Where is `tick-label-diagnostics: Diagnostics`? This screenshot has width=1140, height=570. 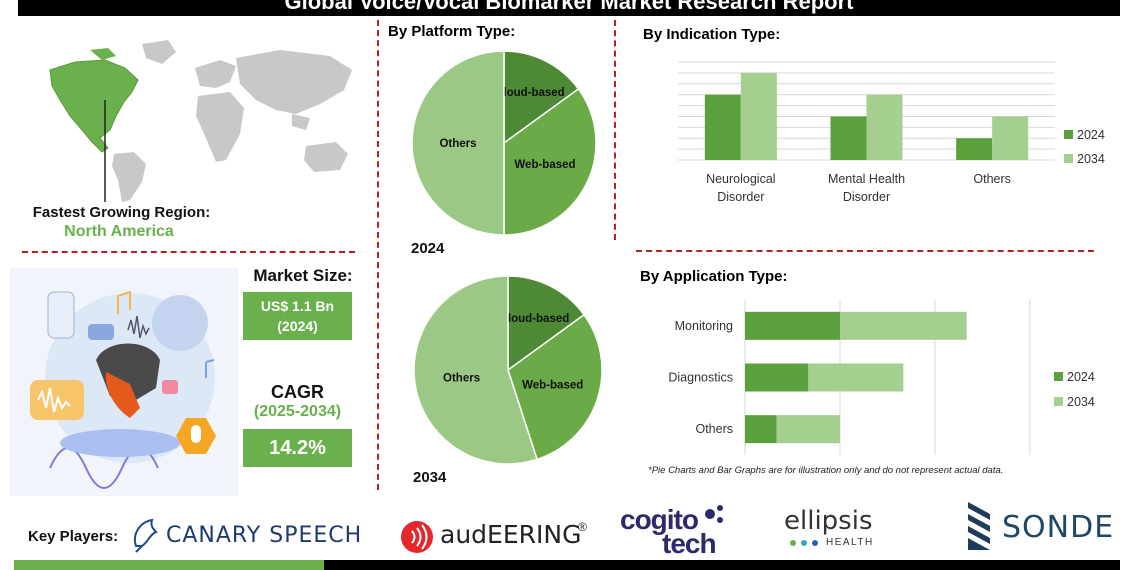
tick-label-diagnostics: Diagnostics is located at coordinates (700, 378).